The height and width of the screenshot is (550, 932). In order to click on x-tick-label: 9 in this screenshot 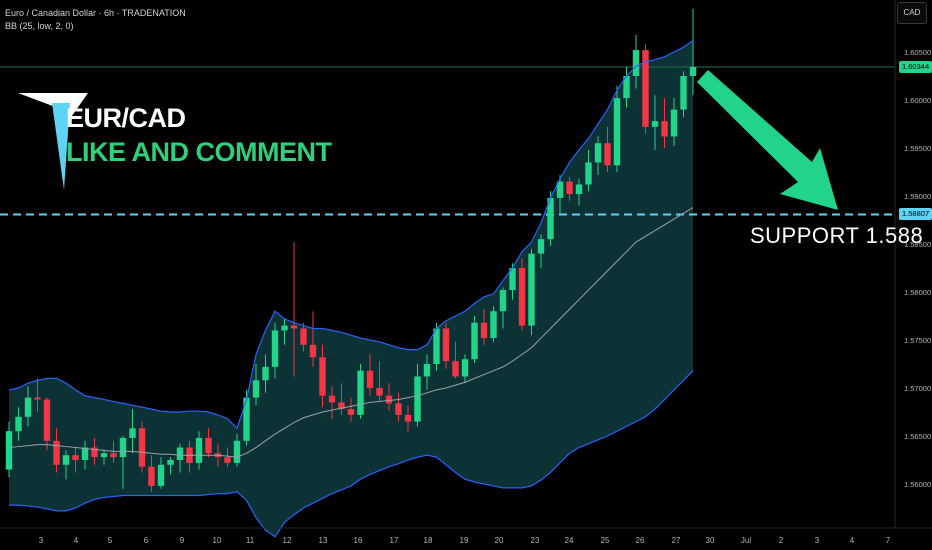, I will do `click(182, 540)`.